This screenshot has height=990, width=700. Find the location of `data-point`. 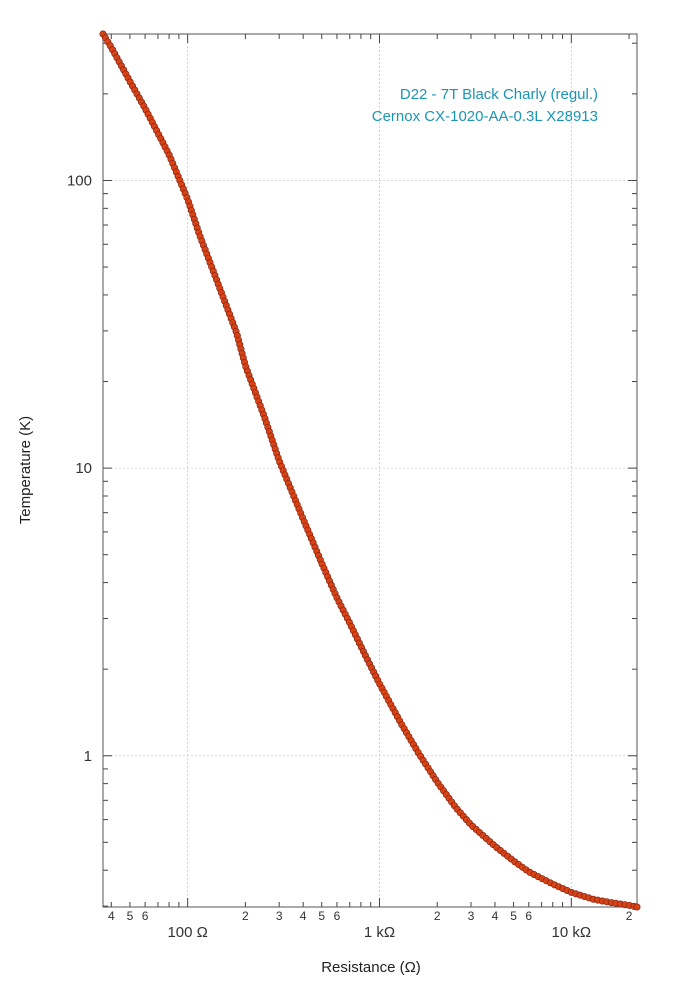

data-point is located at coordinates (637, 907).